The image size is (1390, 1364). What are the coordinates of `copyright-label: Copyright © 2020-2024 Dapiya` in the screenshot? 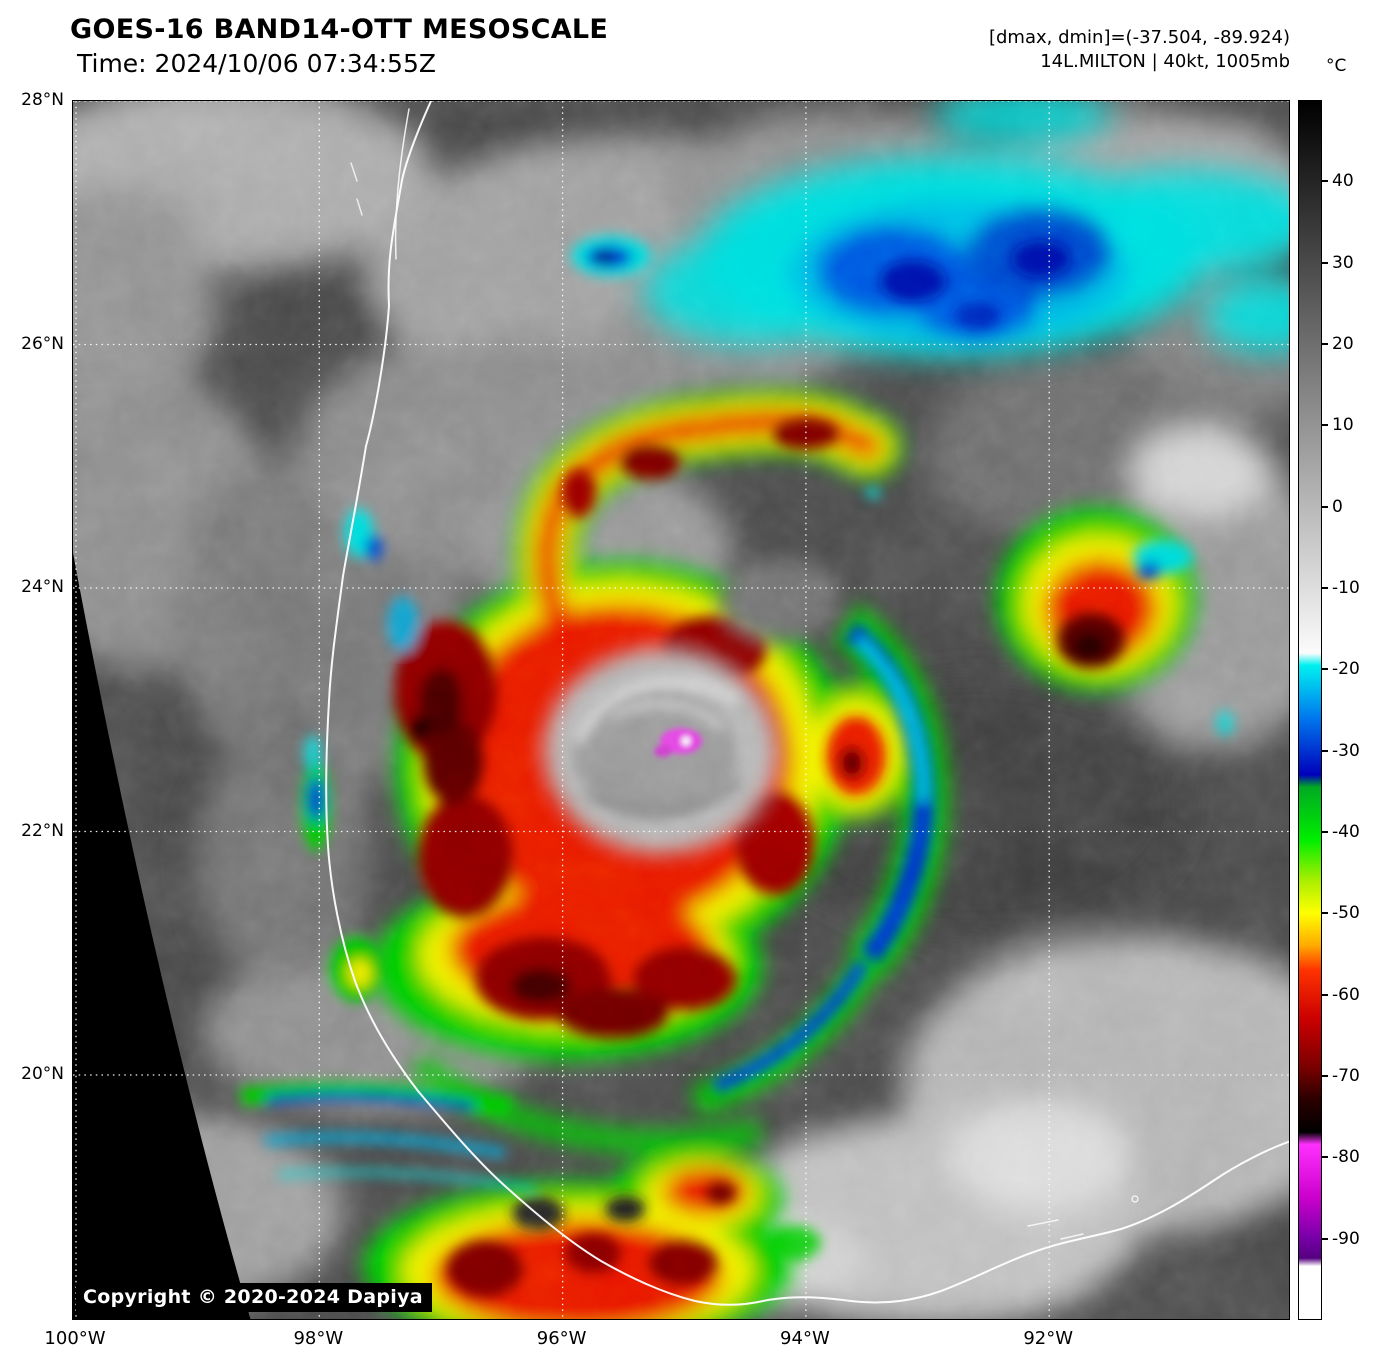 It's located at (254, 1297).